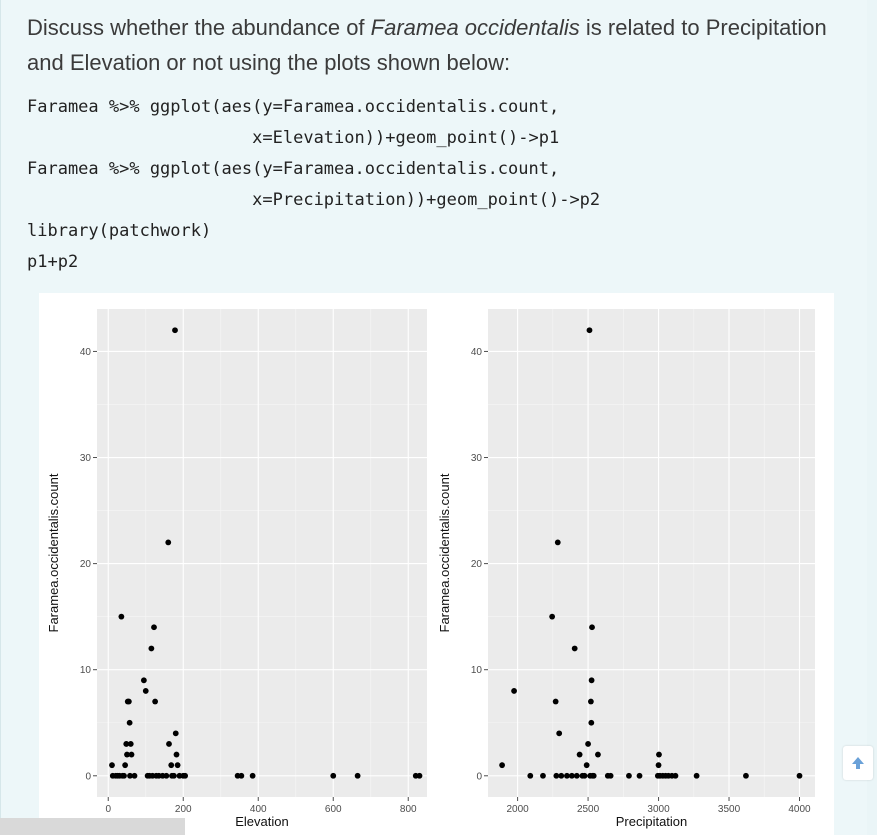  What do you see at coordinates (517, 809) in the screenshot?
I see `x-tick-label: 2000` at bounding box center [517, 809].